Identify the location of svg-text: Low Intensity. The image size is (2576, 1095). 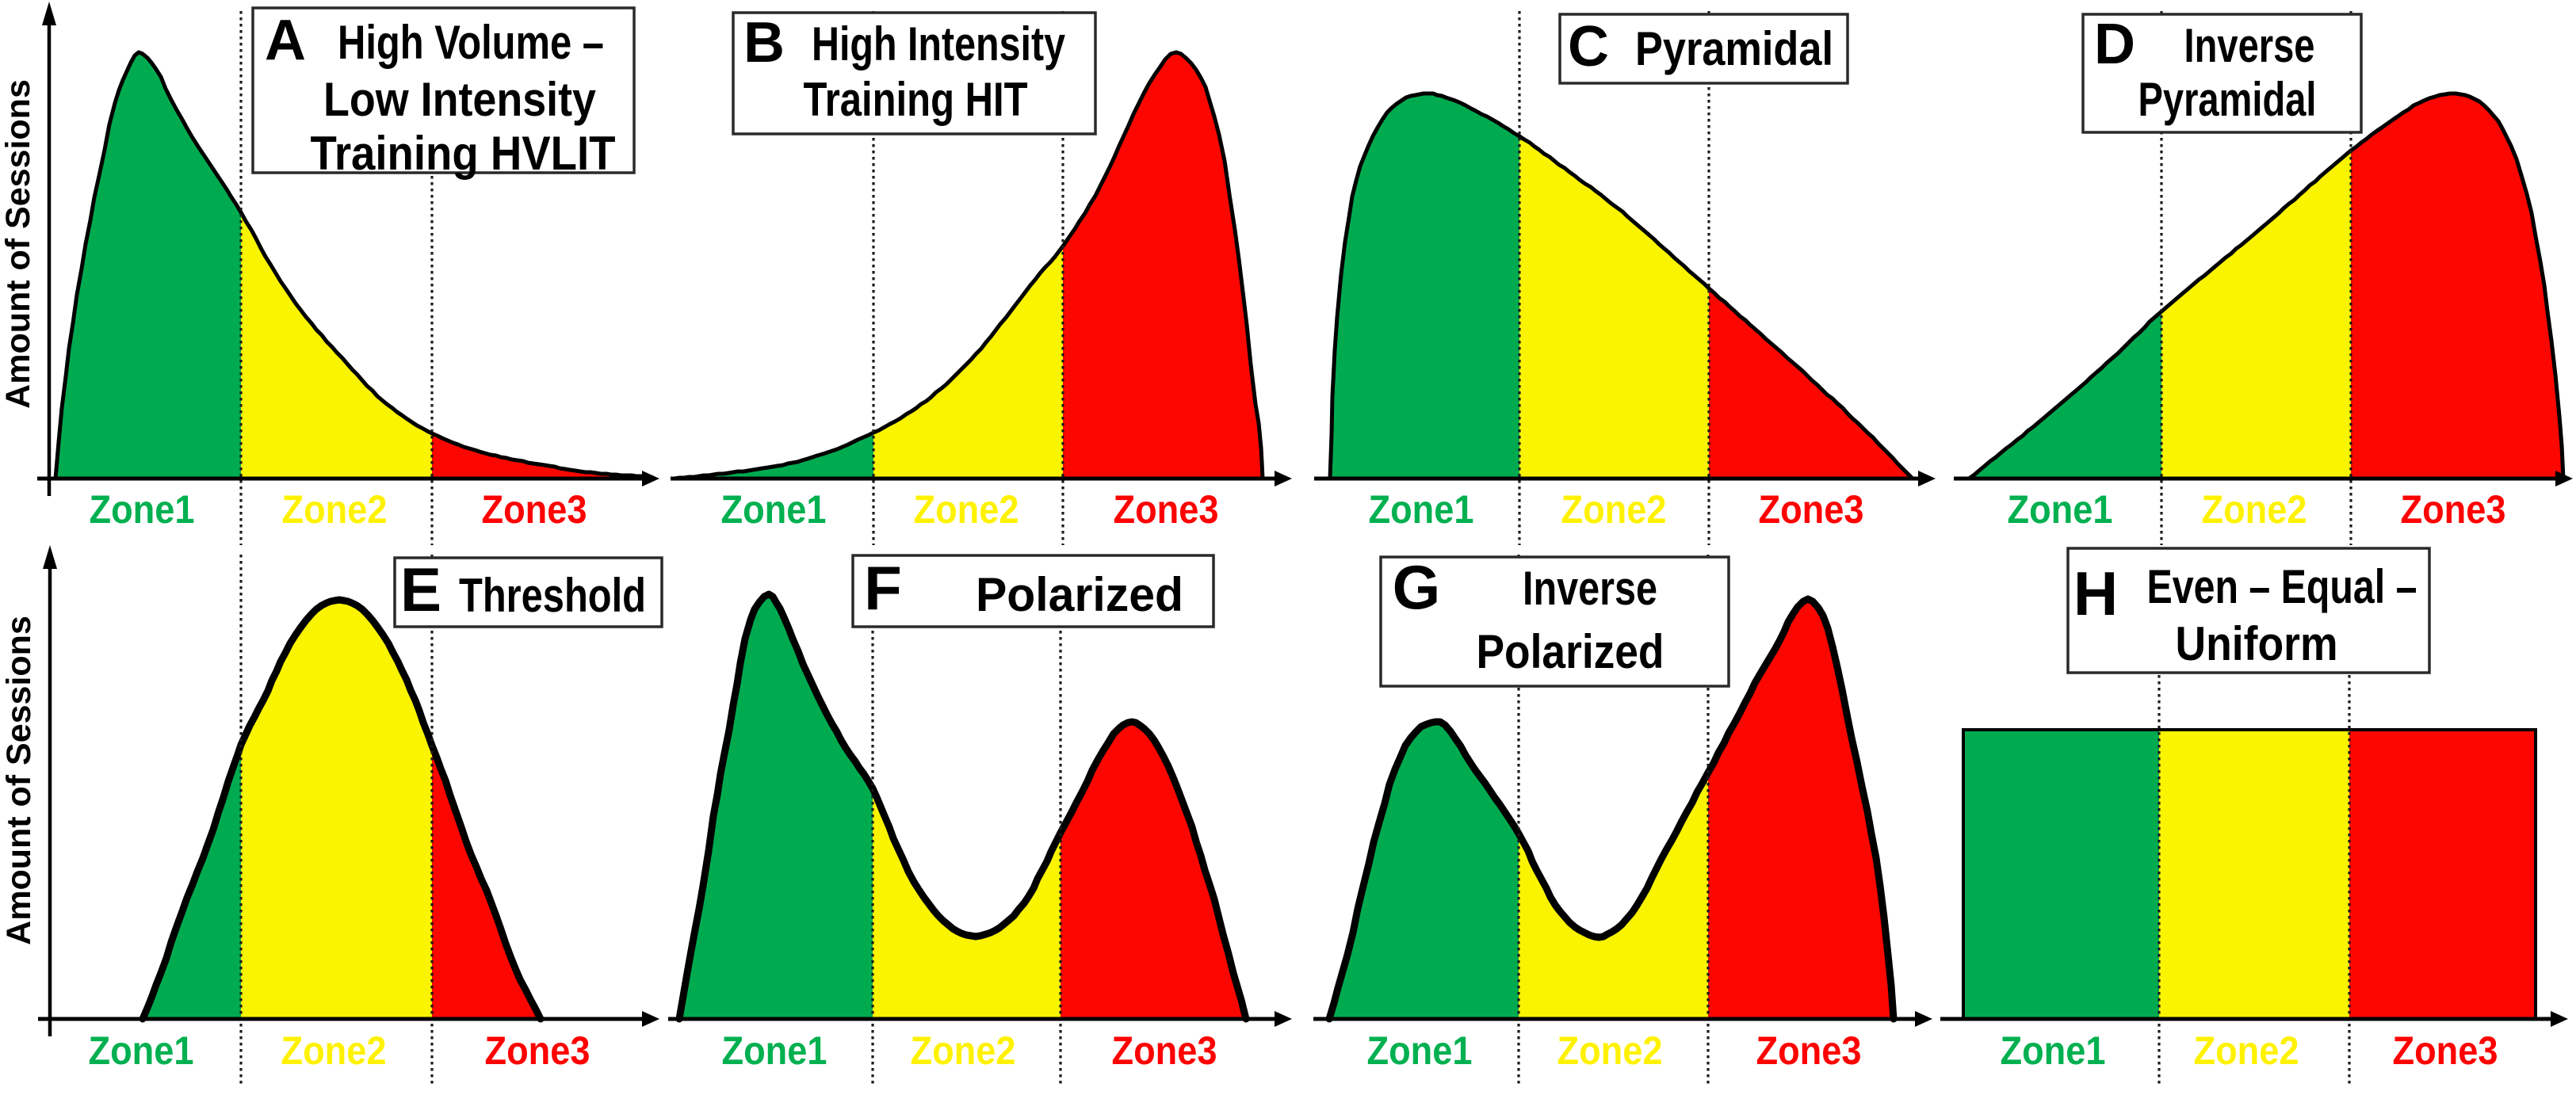
(460, 99).